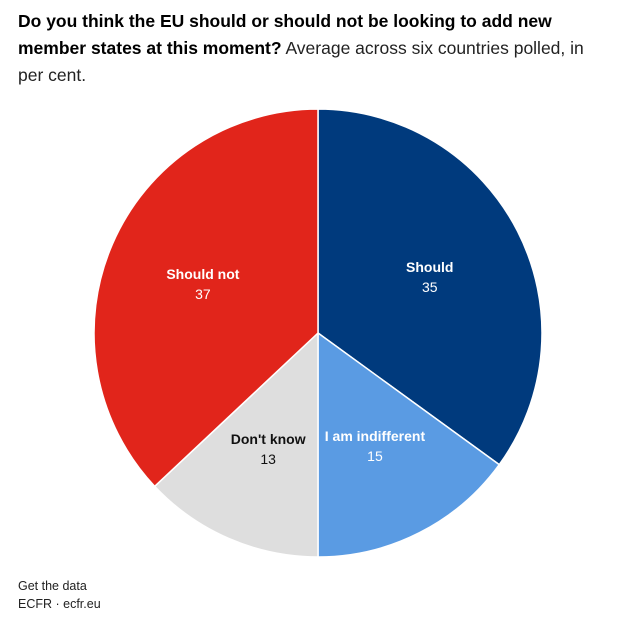 The image size is (617, 621). I want to click on slice-label-don-t-know: Don't know, so click(268, 439).